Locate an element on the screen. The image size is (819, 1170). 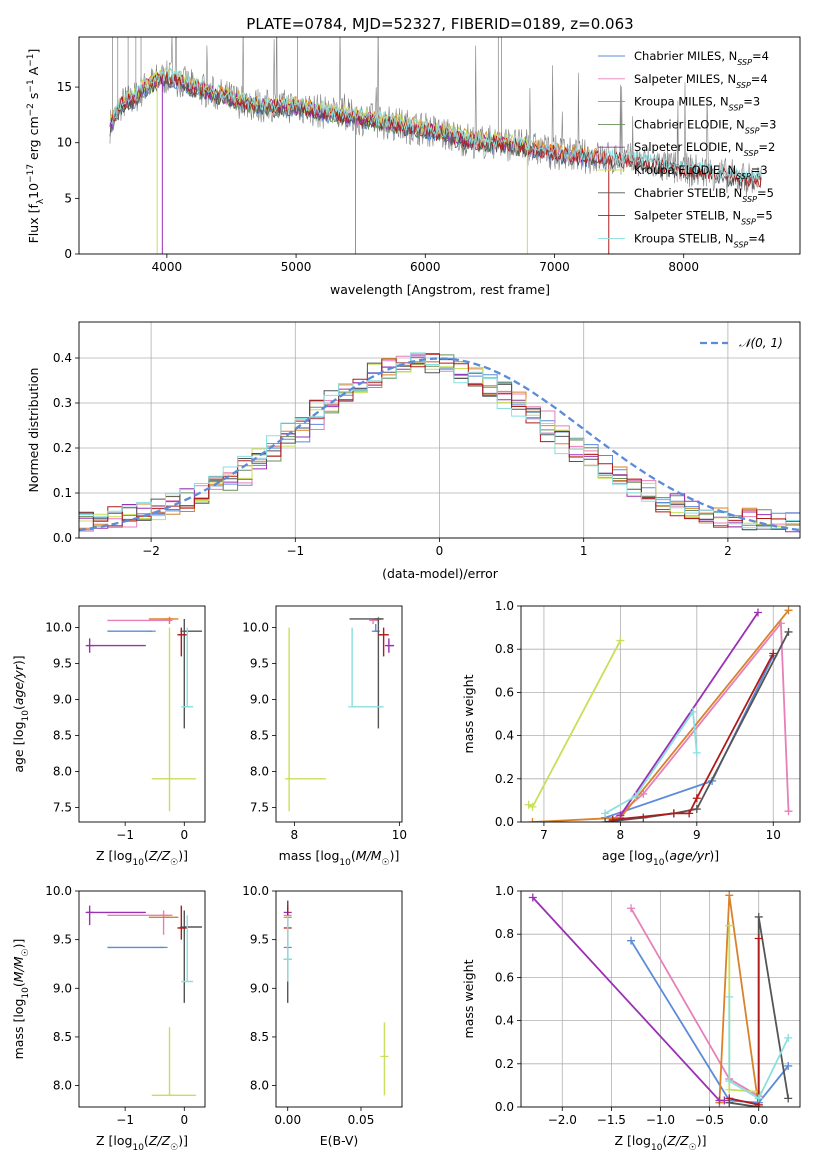
y-axis-label: Normed distribution is located at coordinates (33, 430).